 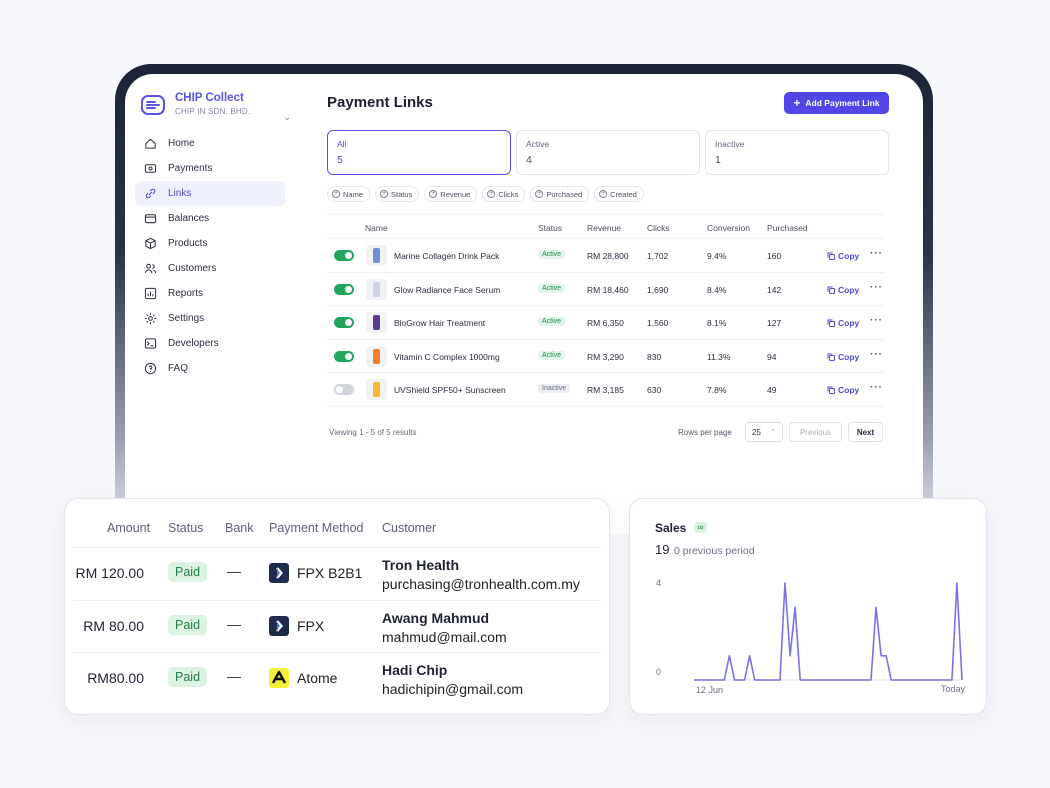 What do you see at coordinates (210, 293) in the screenshot?
I see `sidebar-item-reports: Reports` at bounding box center [210, 293].